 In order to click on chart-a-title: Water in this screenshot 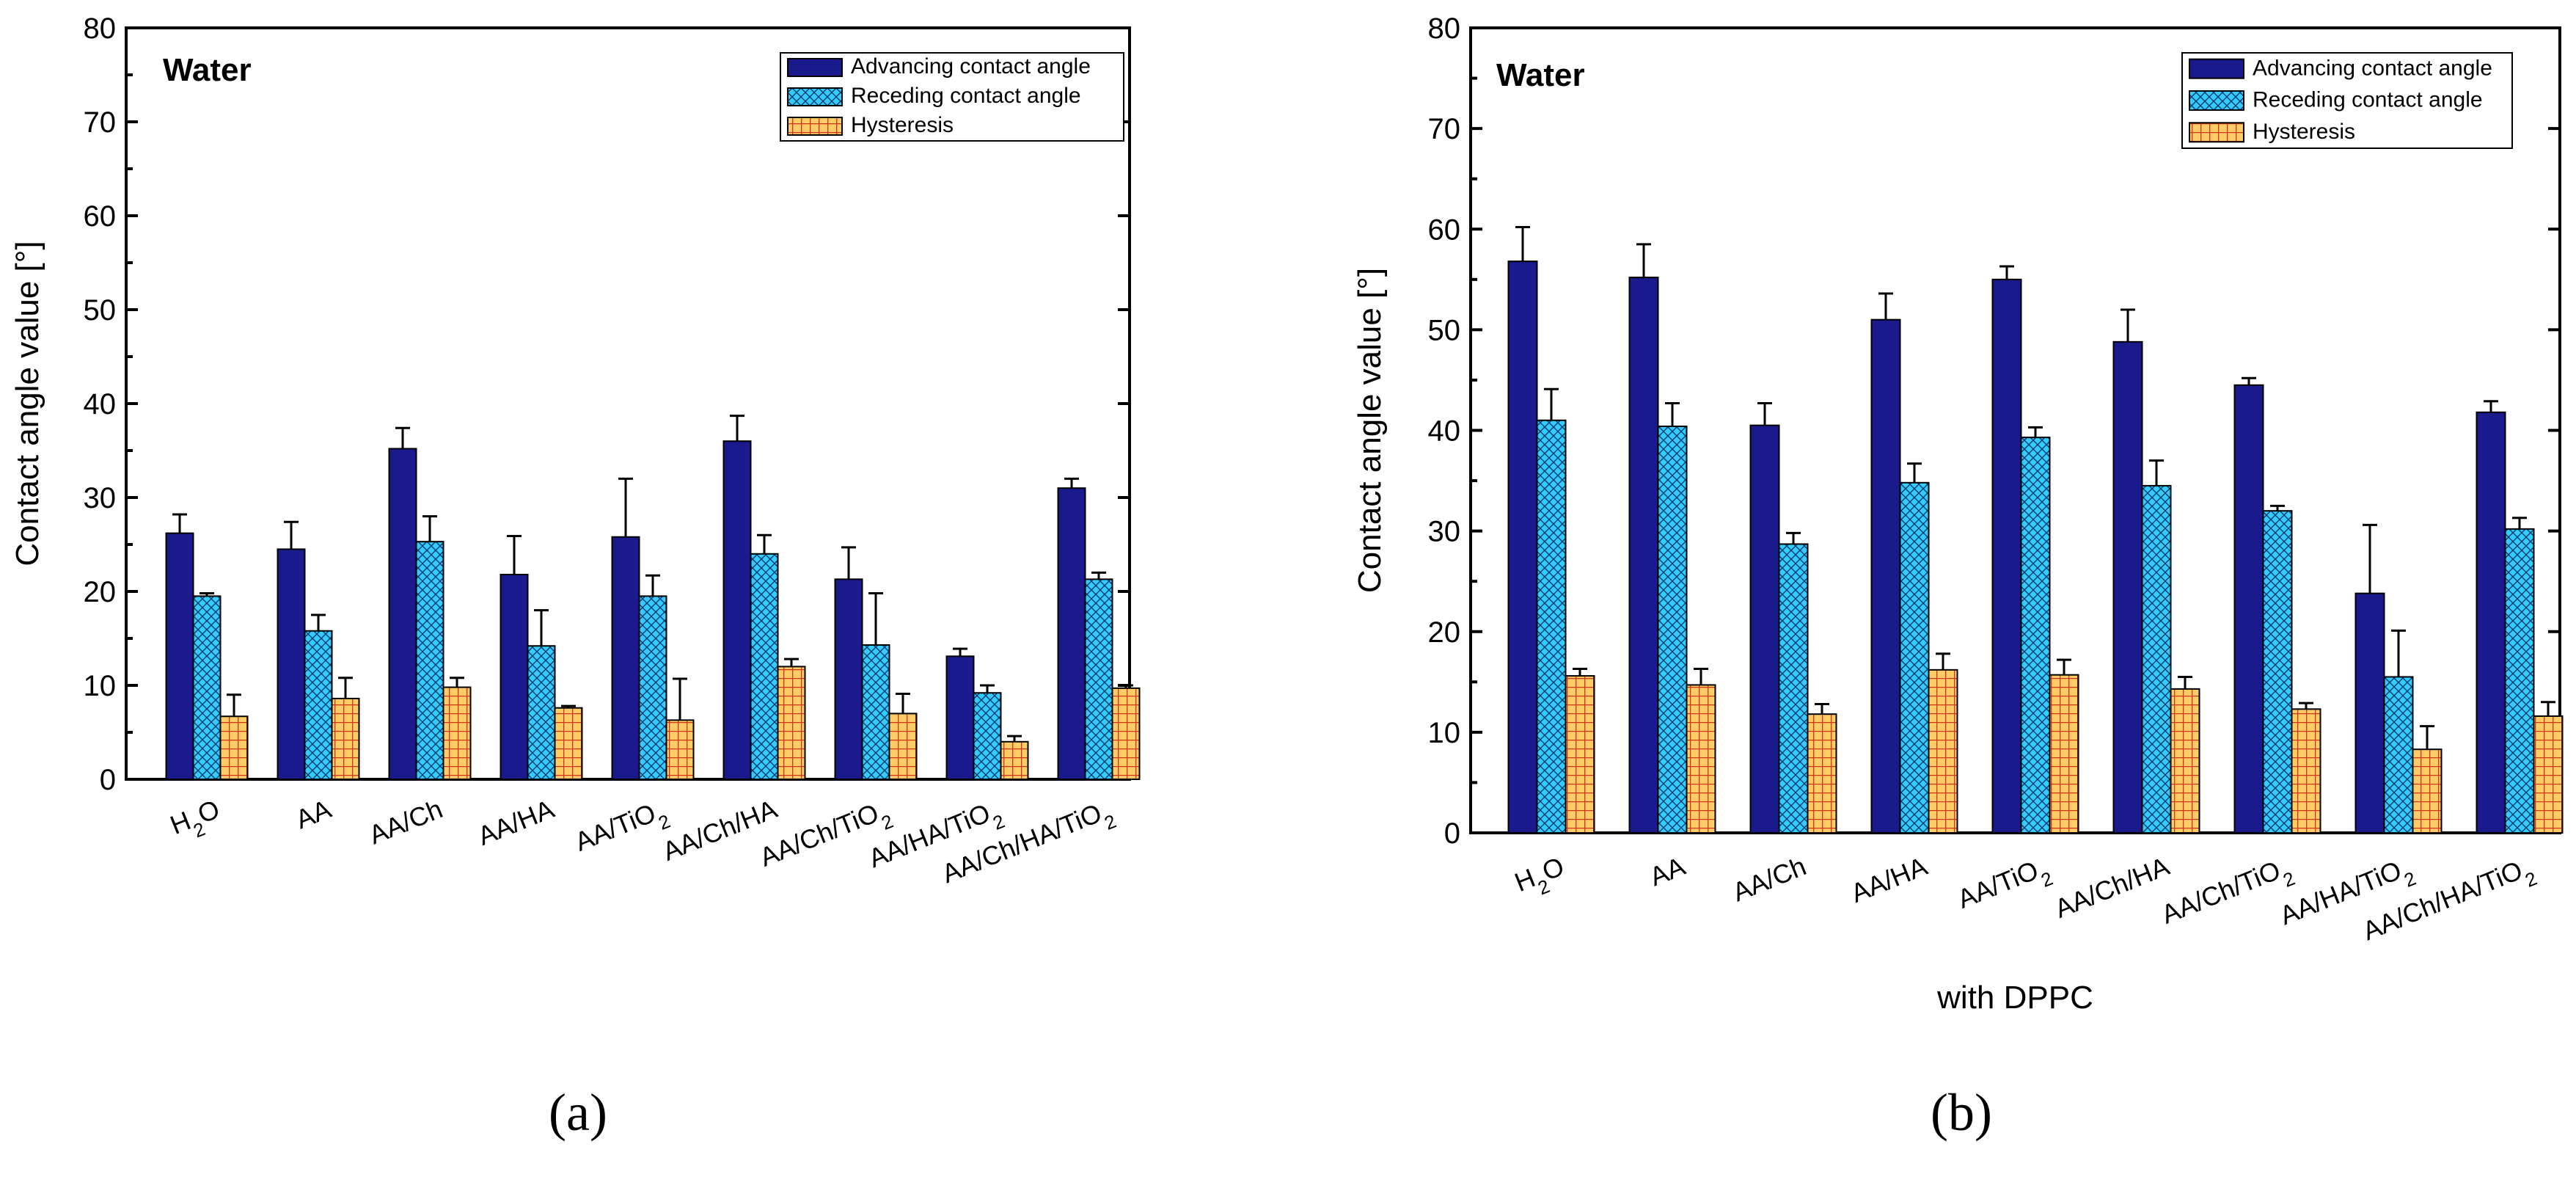, I will do `click(208, 70)`.